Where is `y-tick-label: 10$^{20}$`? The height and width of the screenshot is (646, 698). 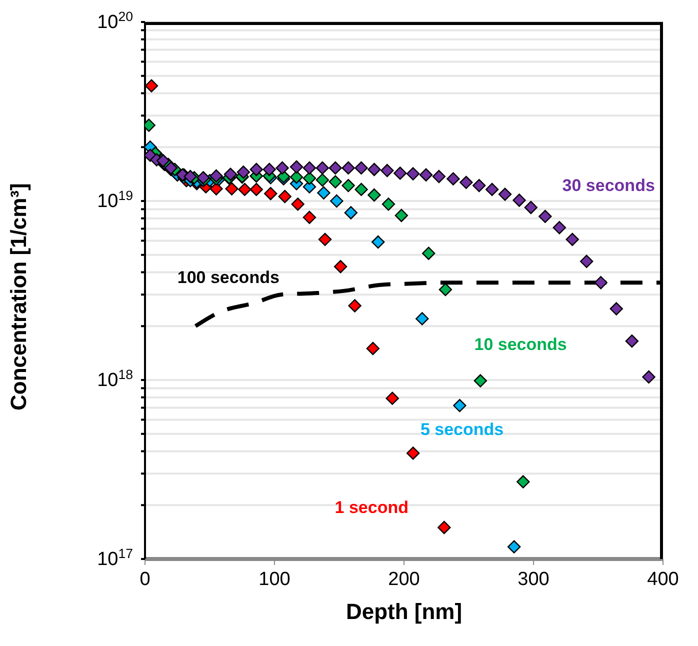 y-tick-label: 10$^{20}$ is located at coordinates (115, 20).